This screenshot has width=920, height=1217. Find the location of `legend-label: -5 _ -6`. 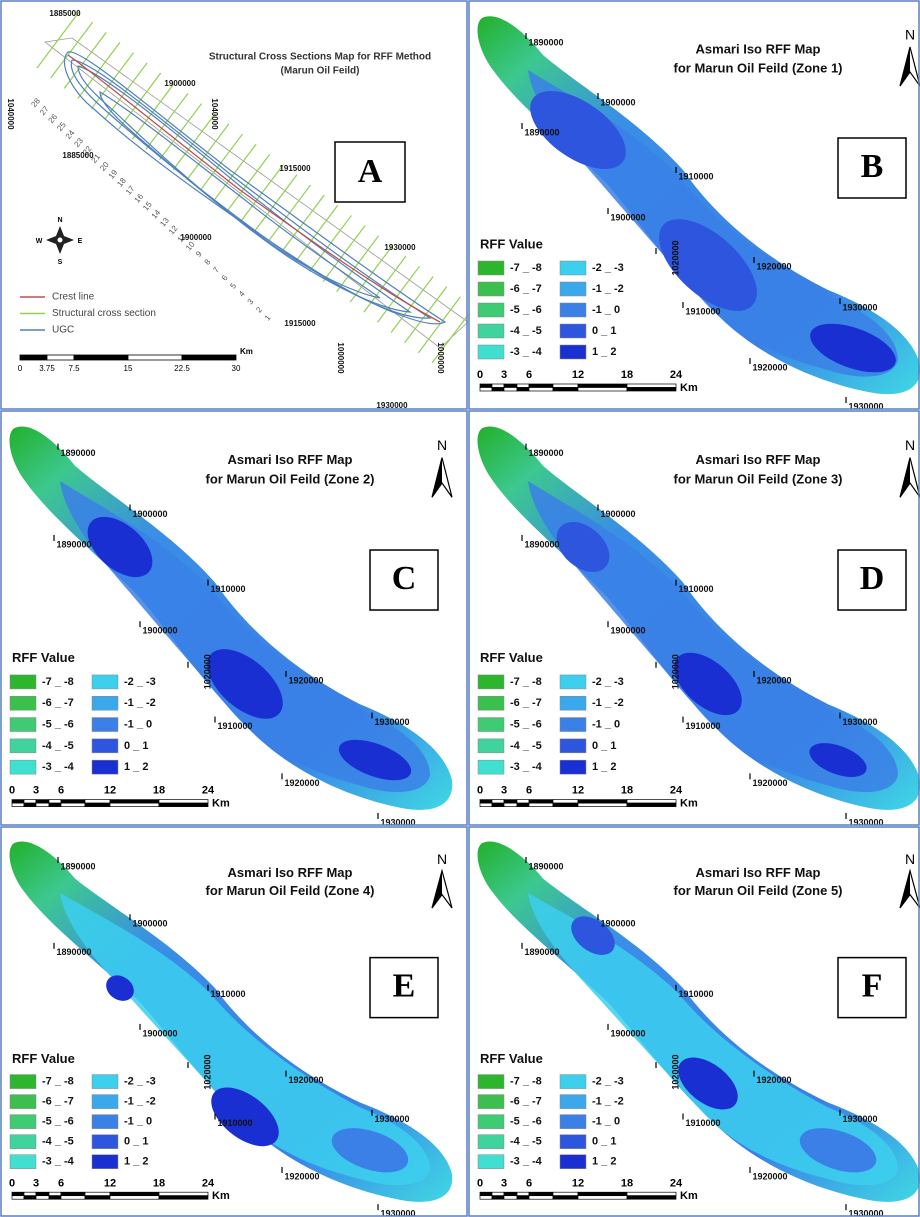

legend-label: -5 _ -6 is located at coordinates (58, 1122).